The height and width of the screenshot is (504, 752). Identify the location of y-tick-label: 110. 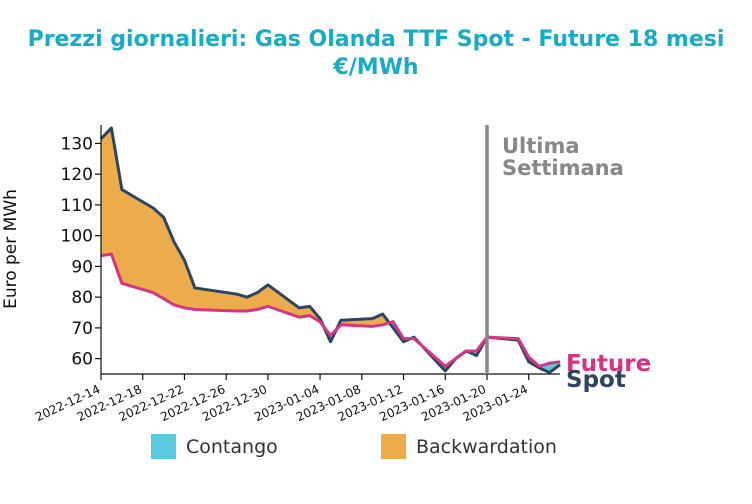
(77, 206).